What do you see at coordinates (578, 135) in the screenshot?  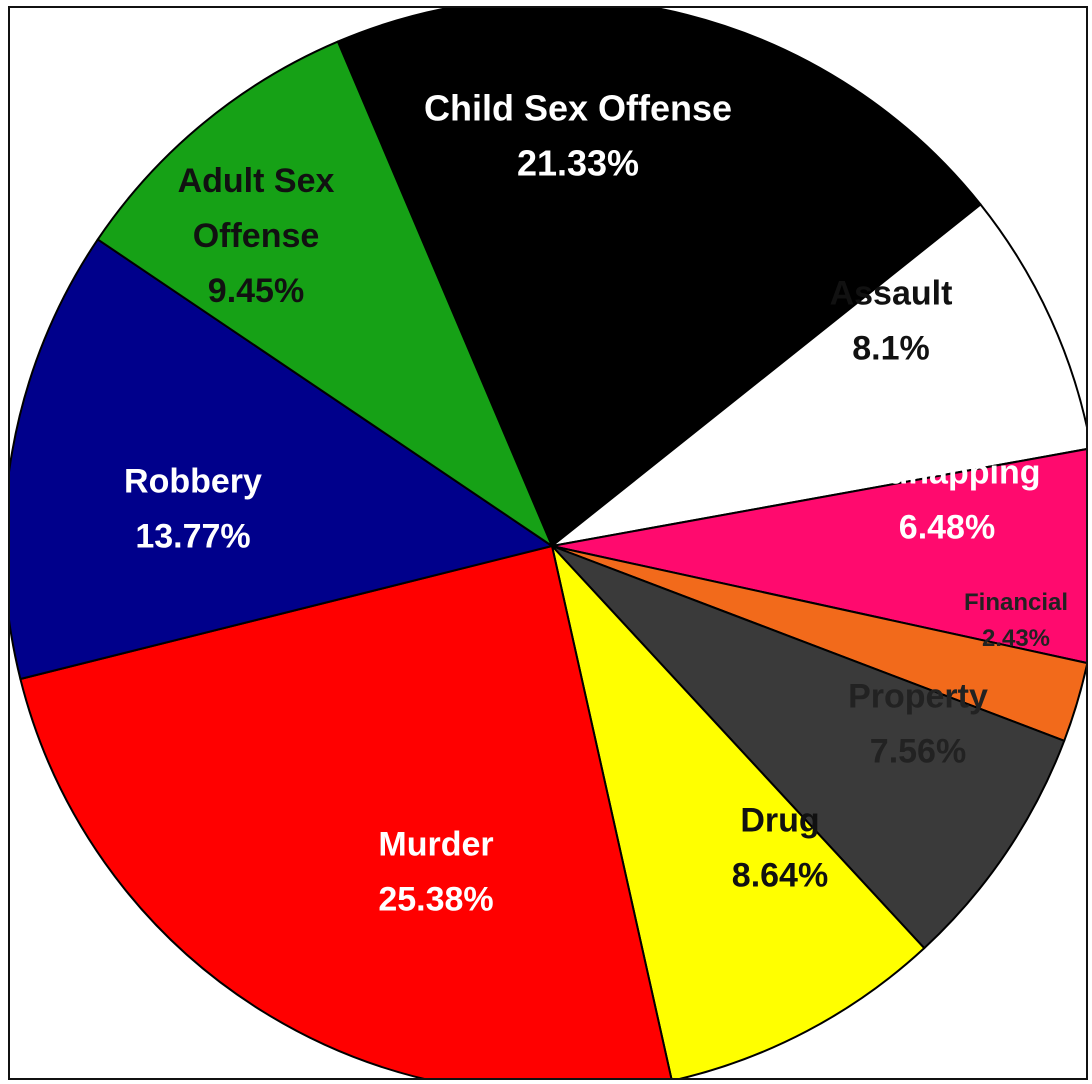 I see `slice-label: Child Sex Offense 21.33%` at bounding box center [578, 135].